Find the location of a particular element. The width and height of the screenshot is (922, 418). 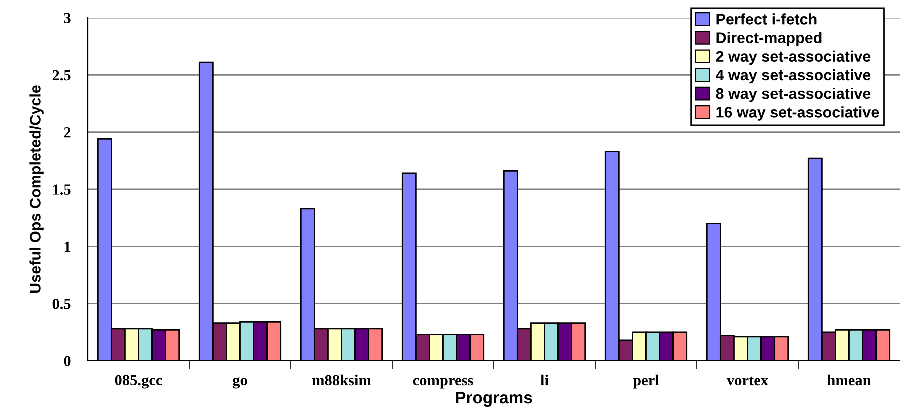

y-tick-label: 0 is located at coordinates (67, 361).